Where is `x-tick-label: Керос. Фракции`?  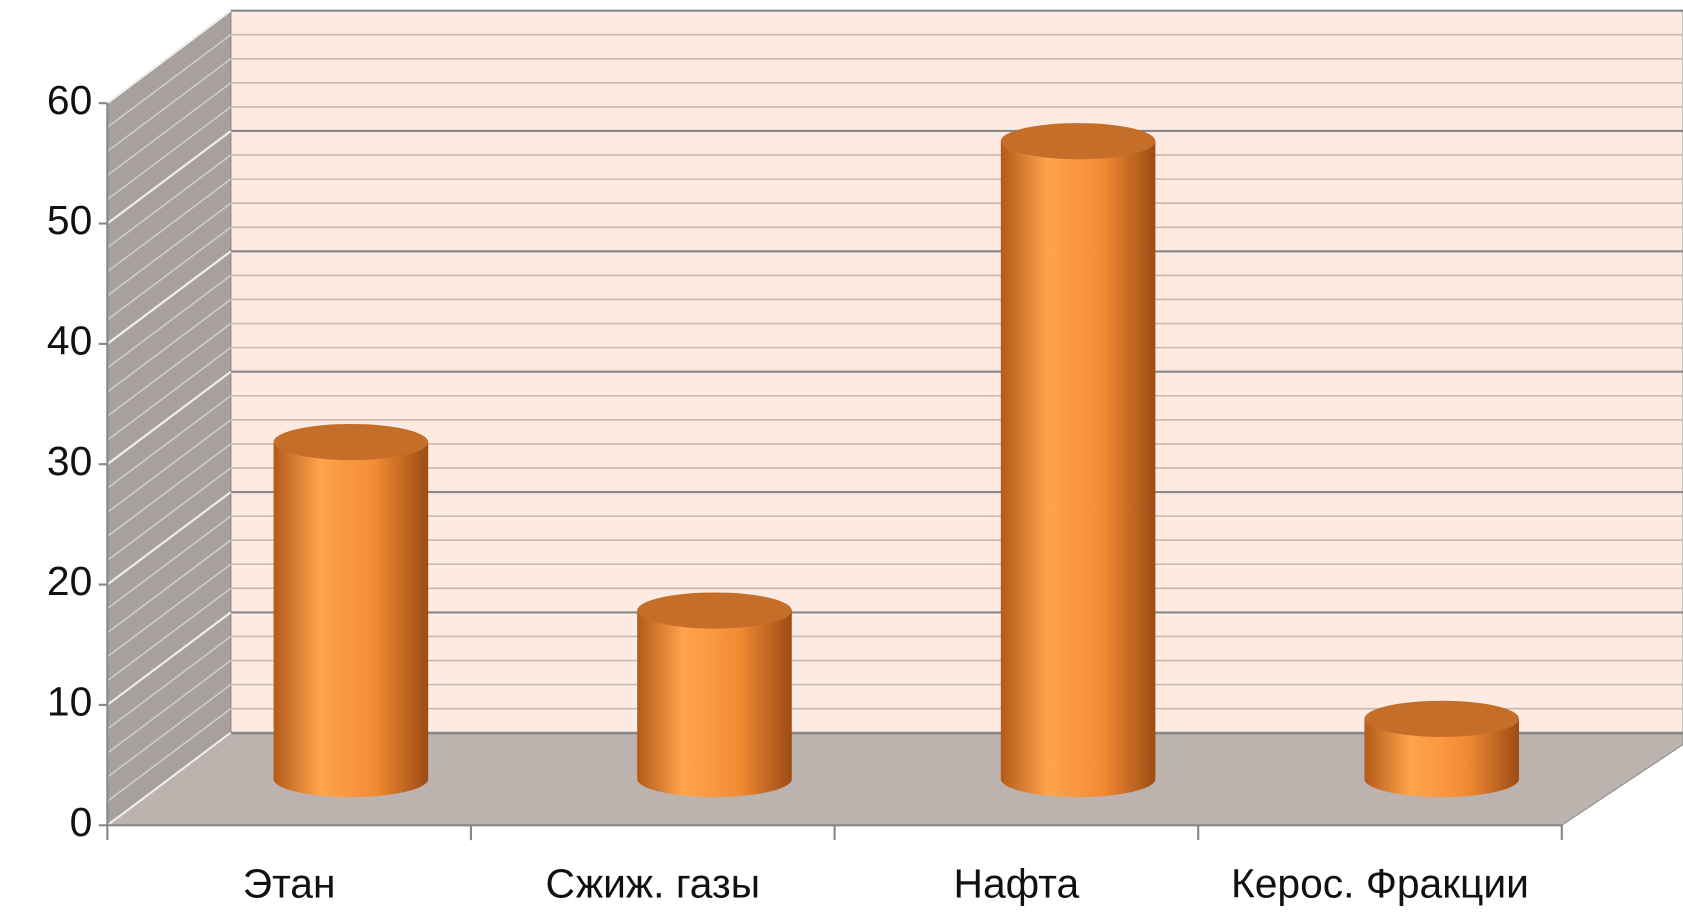
x-tick-label: Керос. Фракции is located at coordinates (1380, 884).